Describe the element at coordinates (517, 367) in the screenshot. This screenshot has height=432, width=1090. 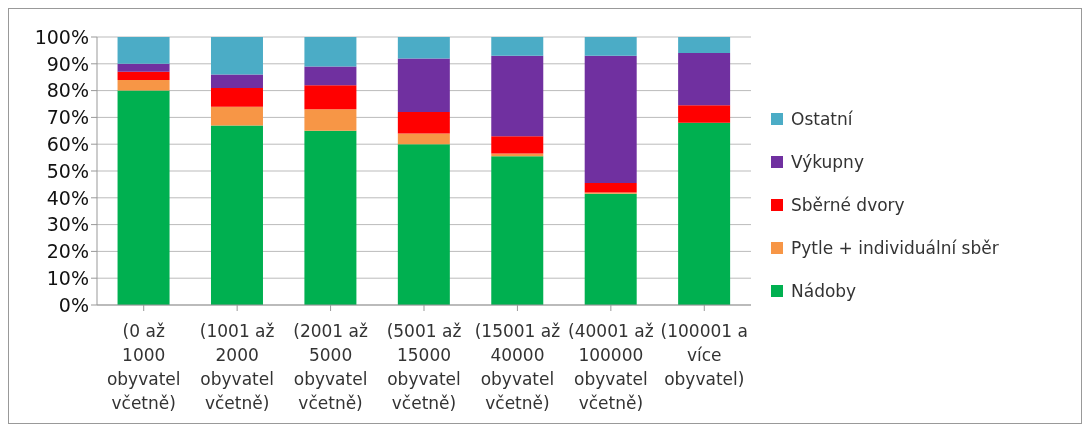
I see `x-tick-label: (15001 až 40000 obyvatel včetně)` at that location.